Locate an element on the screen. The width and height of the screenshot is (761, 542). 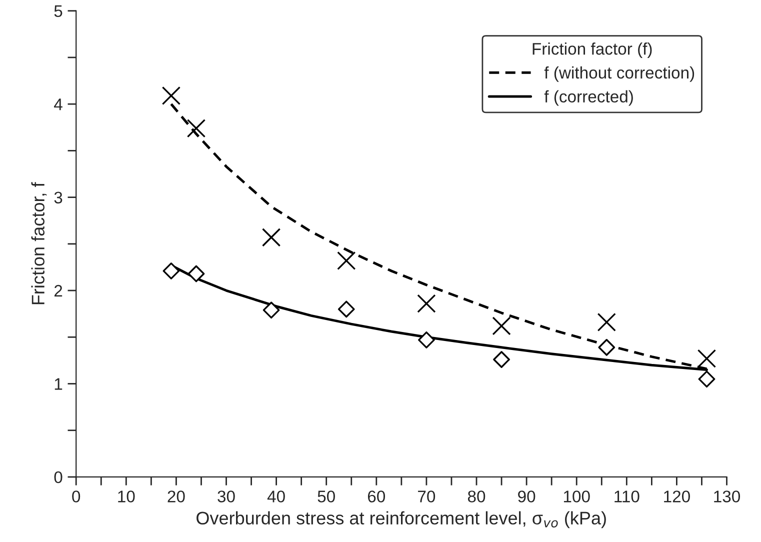
legend-label: f (corrected) is located at coordinates (588, 98).